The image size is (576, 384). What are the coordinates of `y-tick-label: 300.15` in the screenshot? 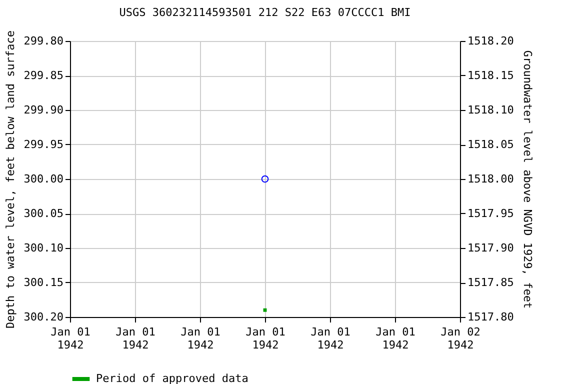 It's located at (44, 282).